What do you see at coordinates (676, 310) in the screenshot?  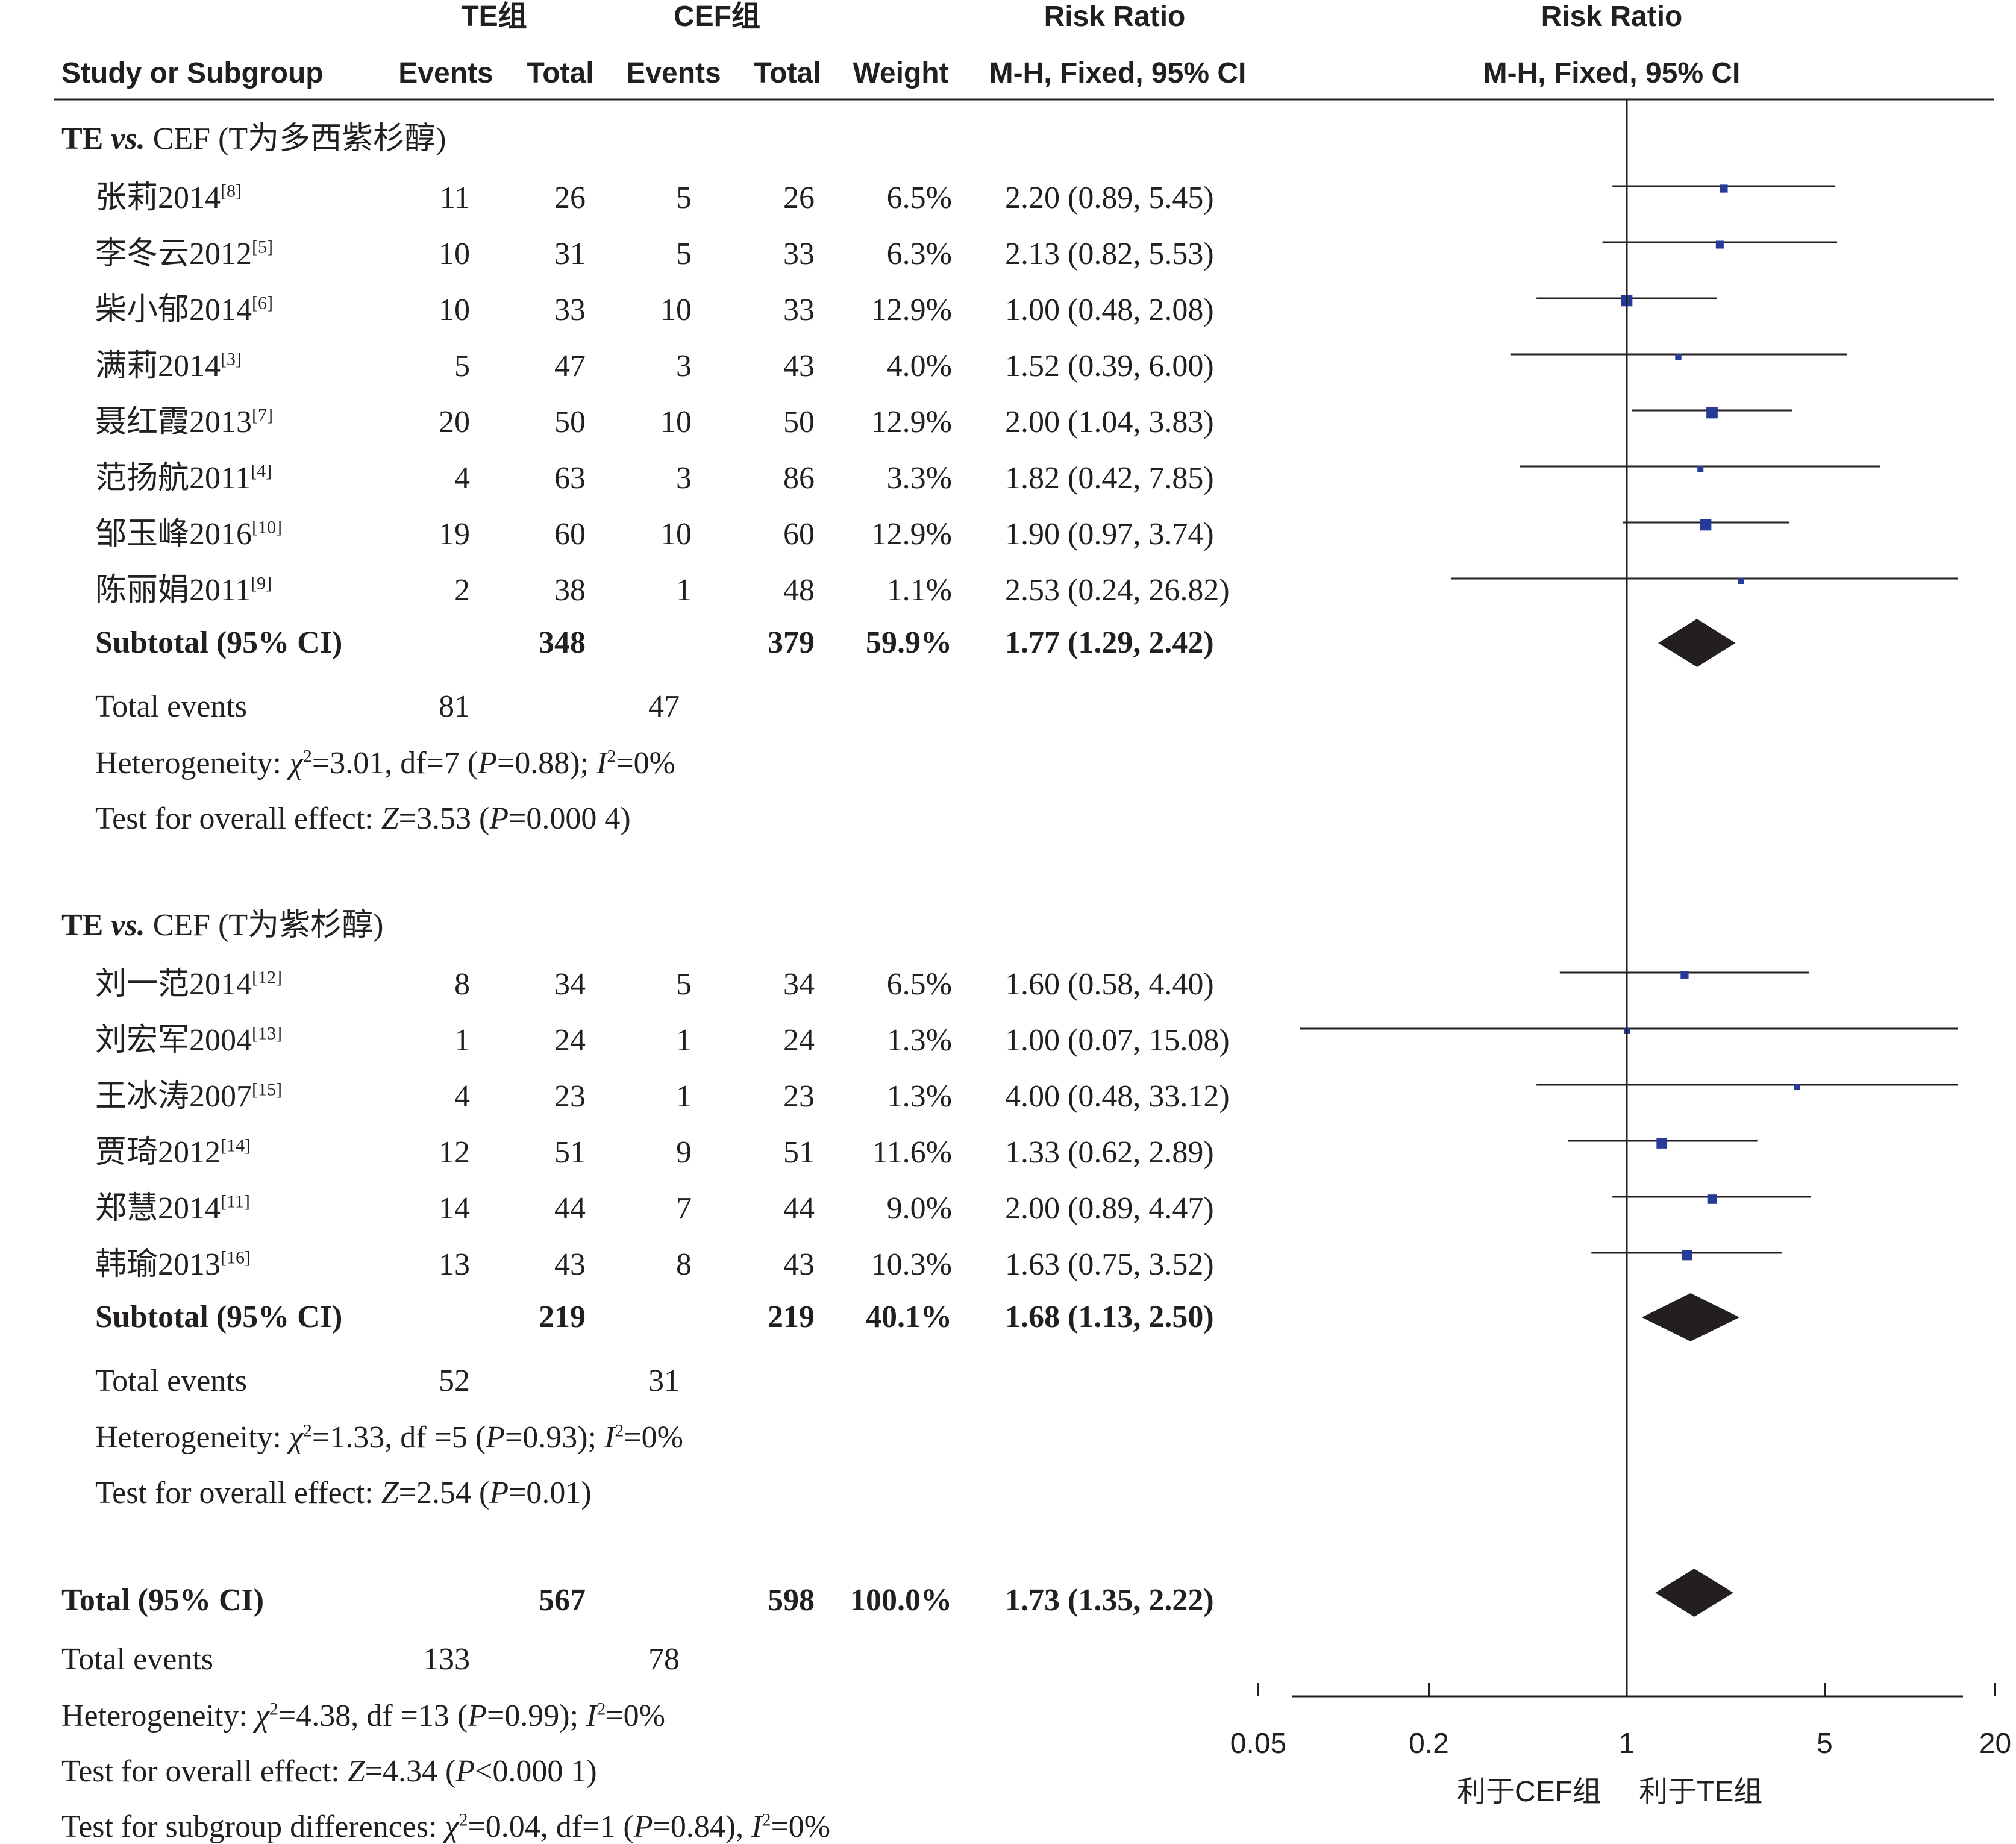 I see `subgroup-1-study-3-events-cef: 10` at bounding box center [676, 310].